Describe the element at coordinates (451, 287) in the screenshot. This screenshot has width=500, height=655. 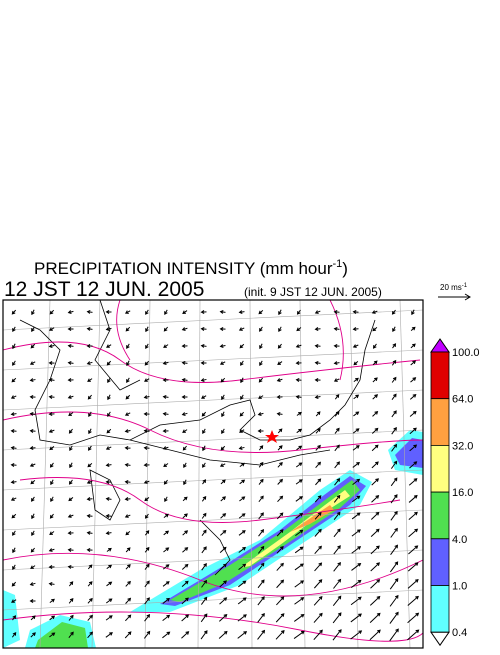
I see `wind-scale-text: 20 ms` at that location.